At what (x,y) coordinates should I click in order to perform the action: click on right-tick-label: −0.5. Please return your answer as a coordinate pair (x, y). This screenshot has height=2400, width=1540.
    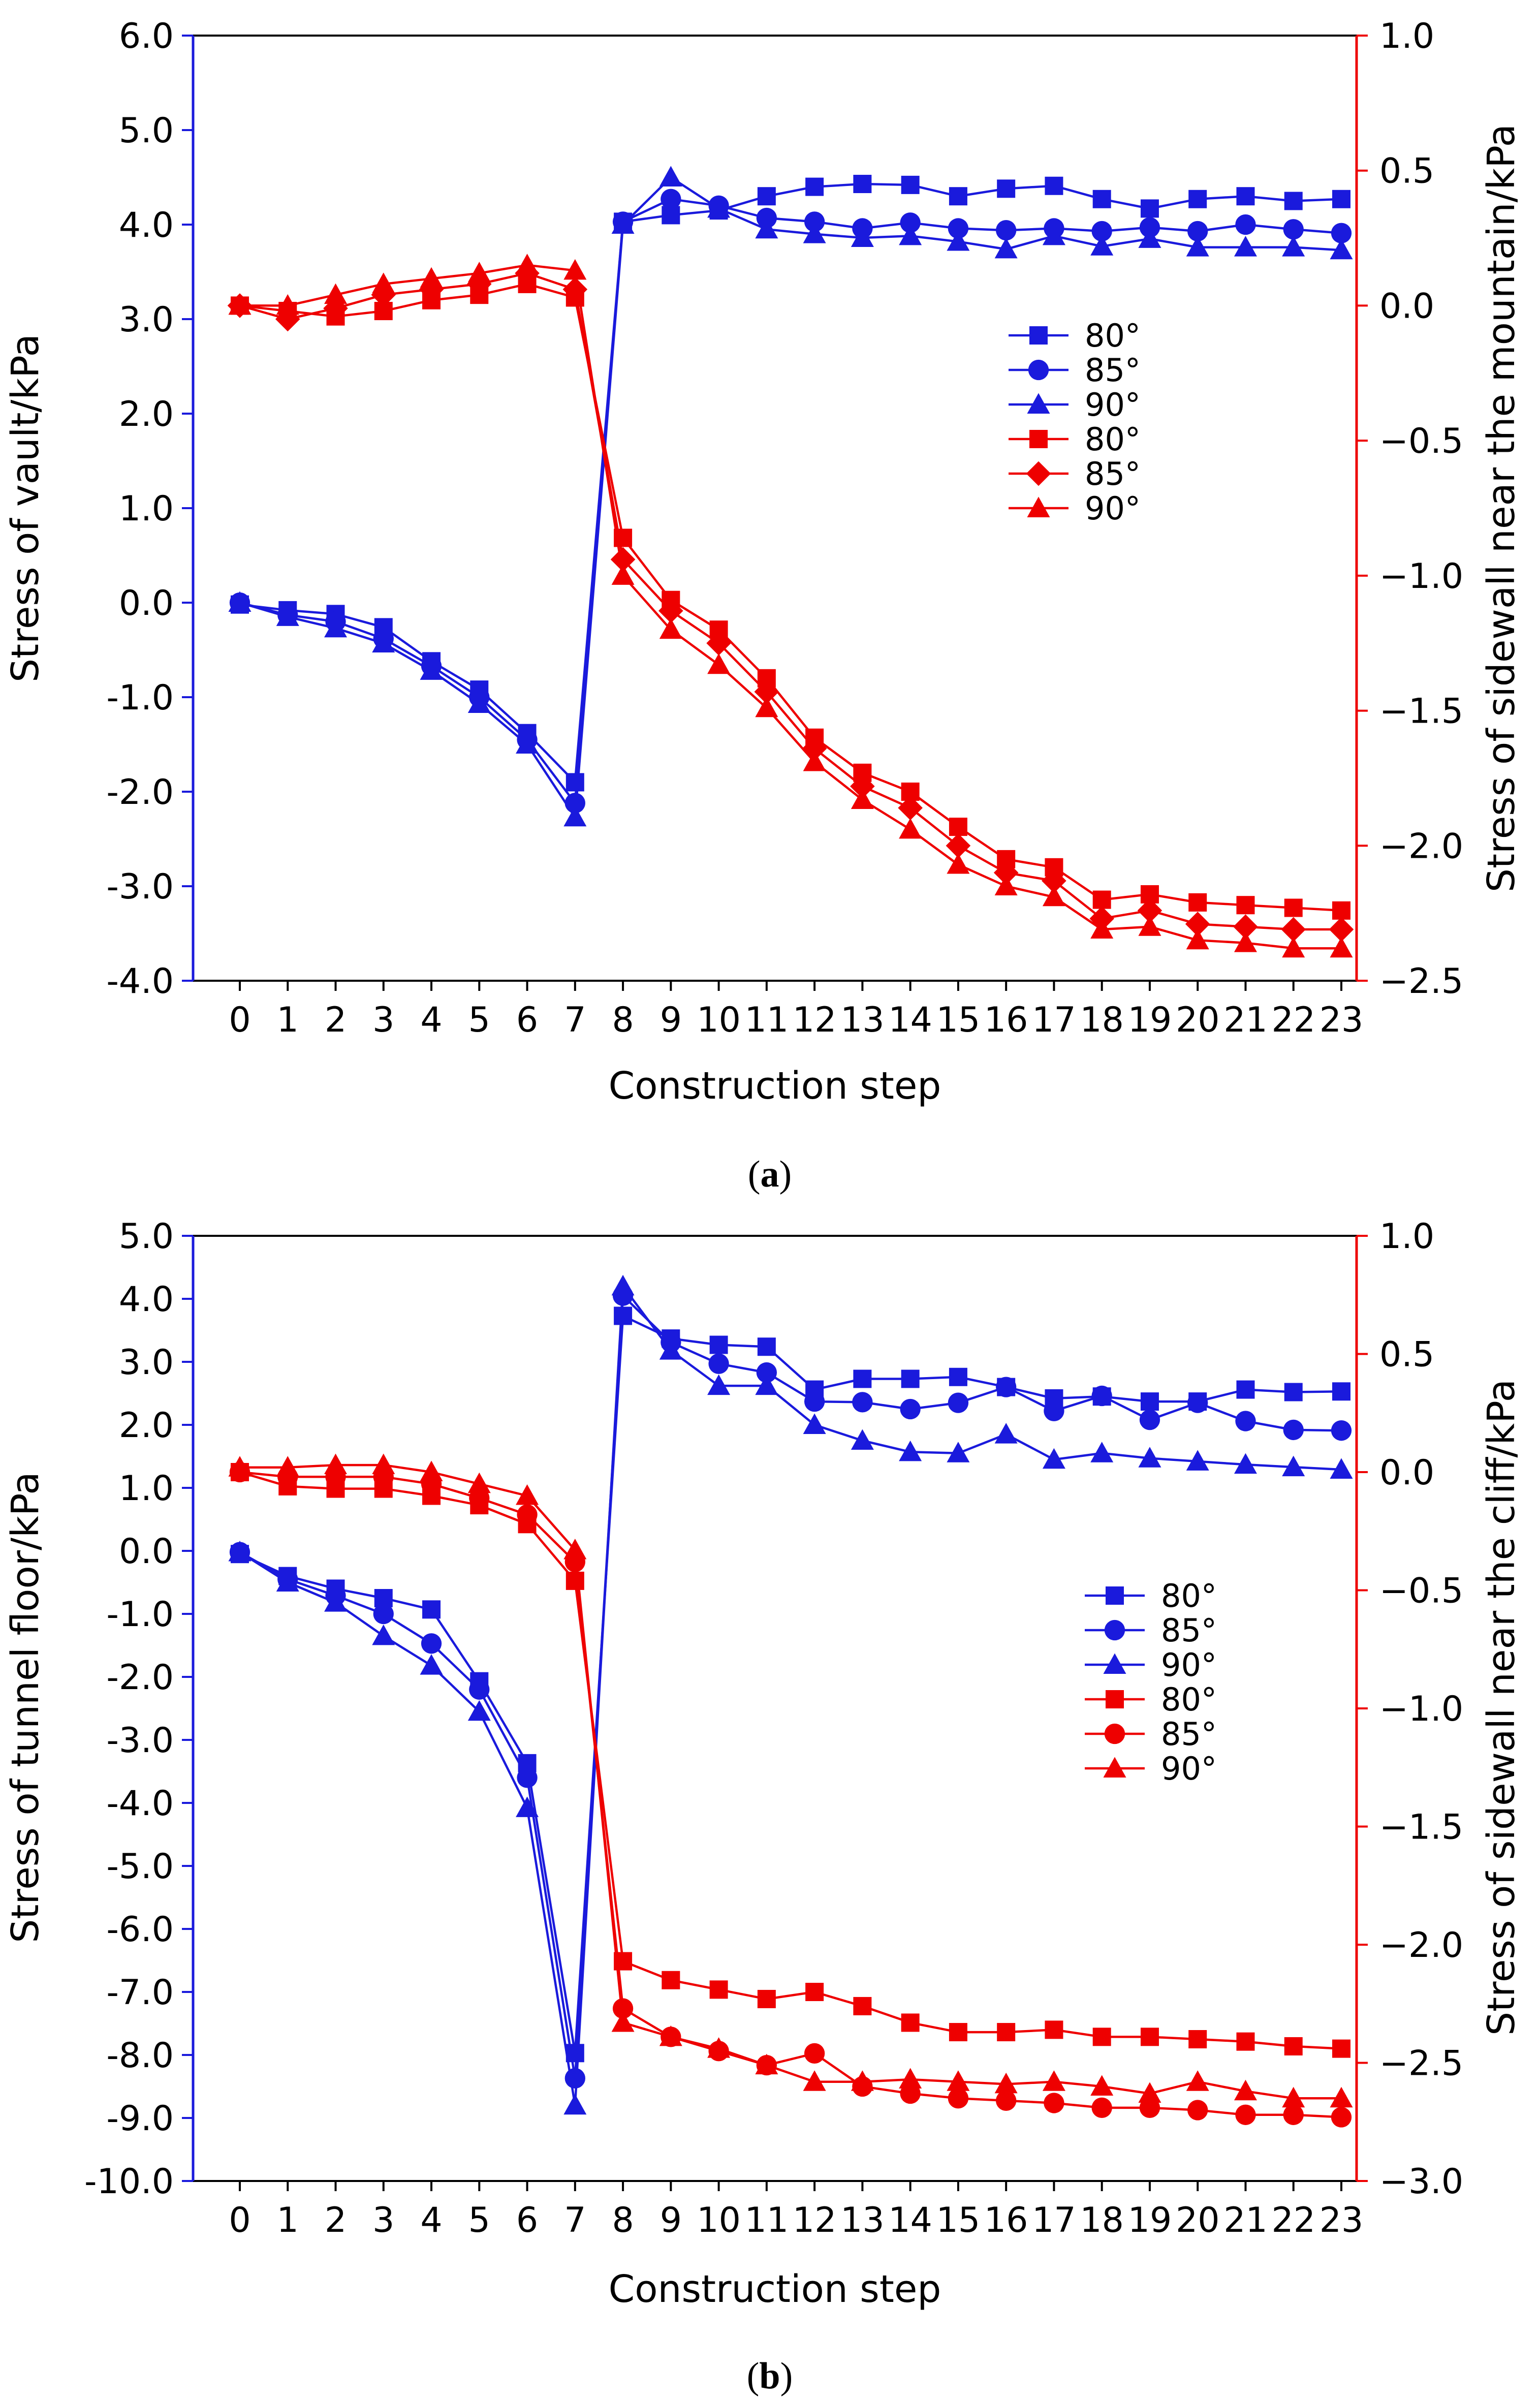
    Looking at the image, I should click on (1421, 1591).